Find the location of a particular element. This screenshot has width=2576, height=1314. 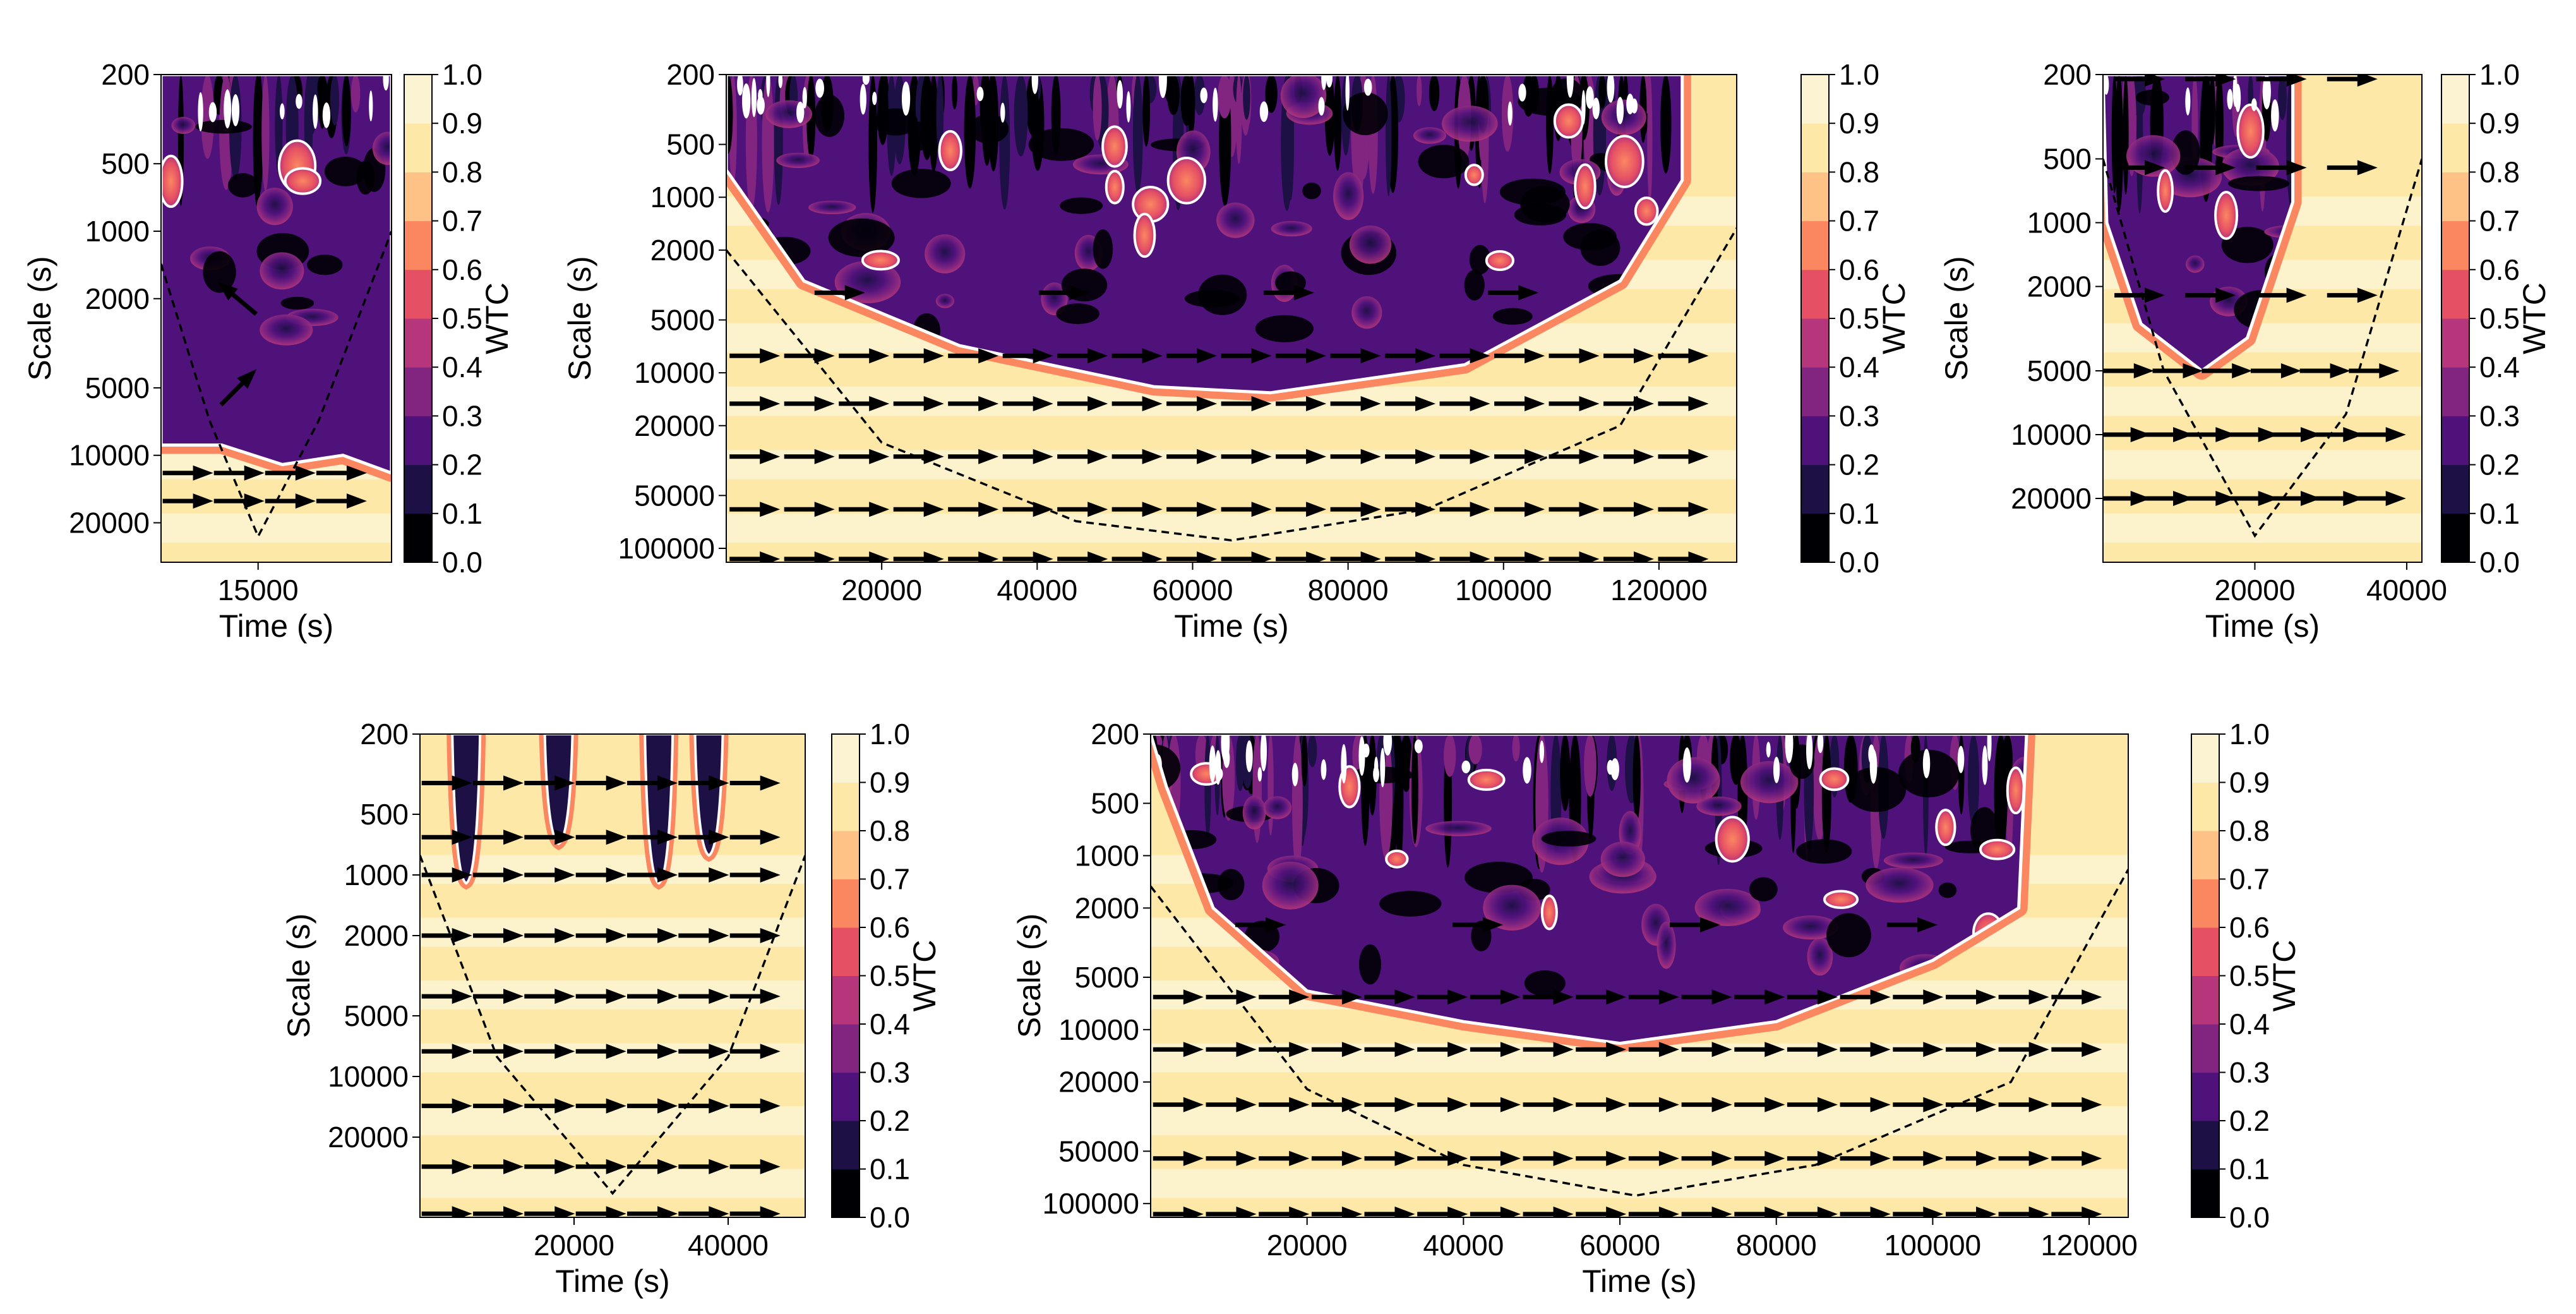

y-tick-label: 1000 is located at coordinates (683, 197).